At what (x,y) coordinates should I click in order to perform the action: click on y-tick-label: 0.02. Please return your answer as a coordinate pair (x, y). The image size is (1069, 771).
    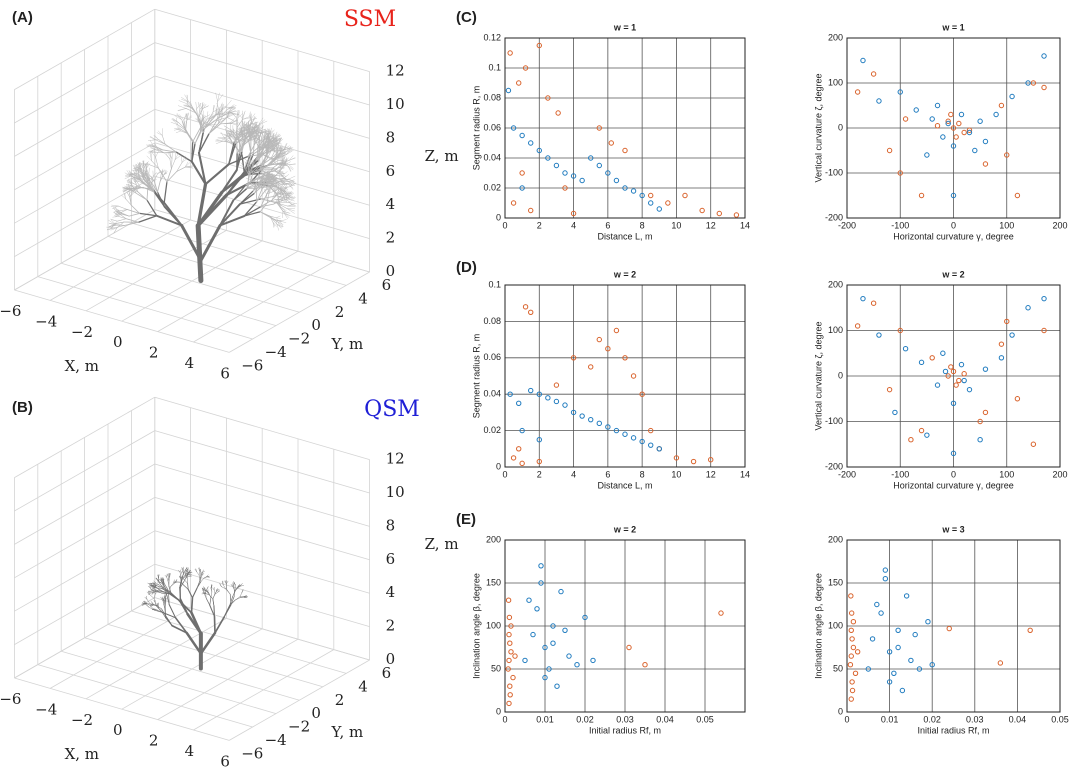
    Looking at the image, I should click on (492, 430).